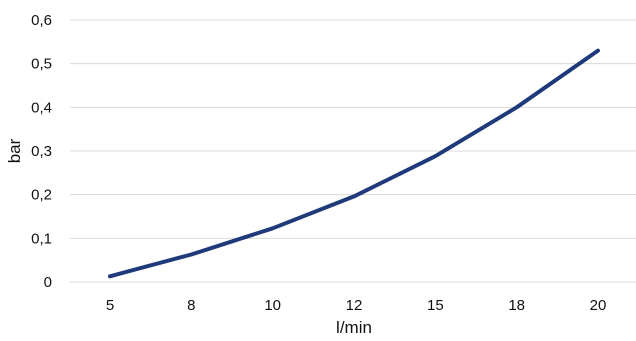  What do you see at coordinates (110, 305) in the screenshot?
I see `x-tick-label: 5` at bounding box center [110, 305].